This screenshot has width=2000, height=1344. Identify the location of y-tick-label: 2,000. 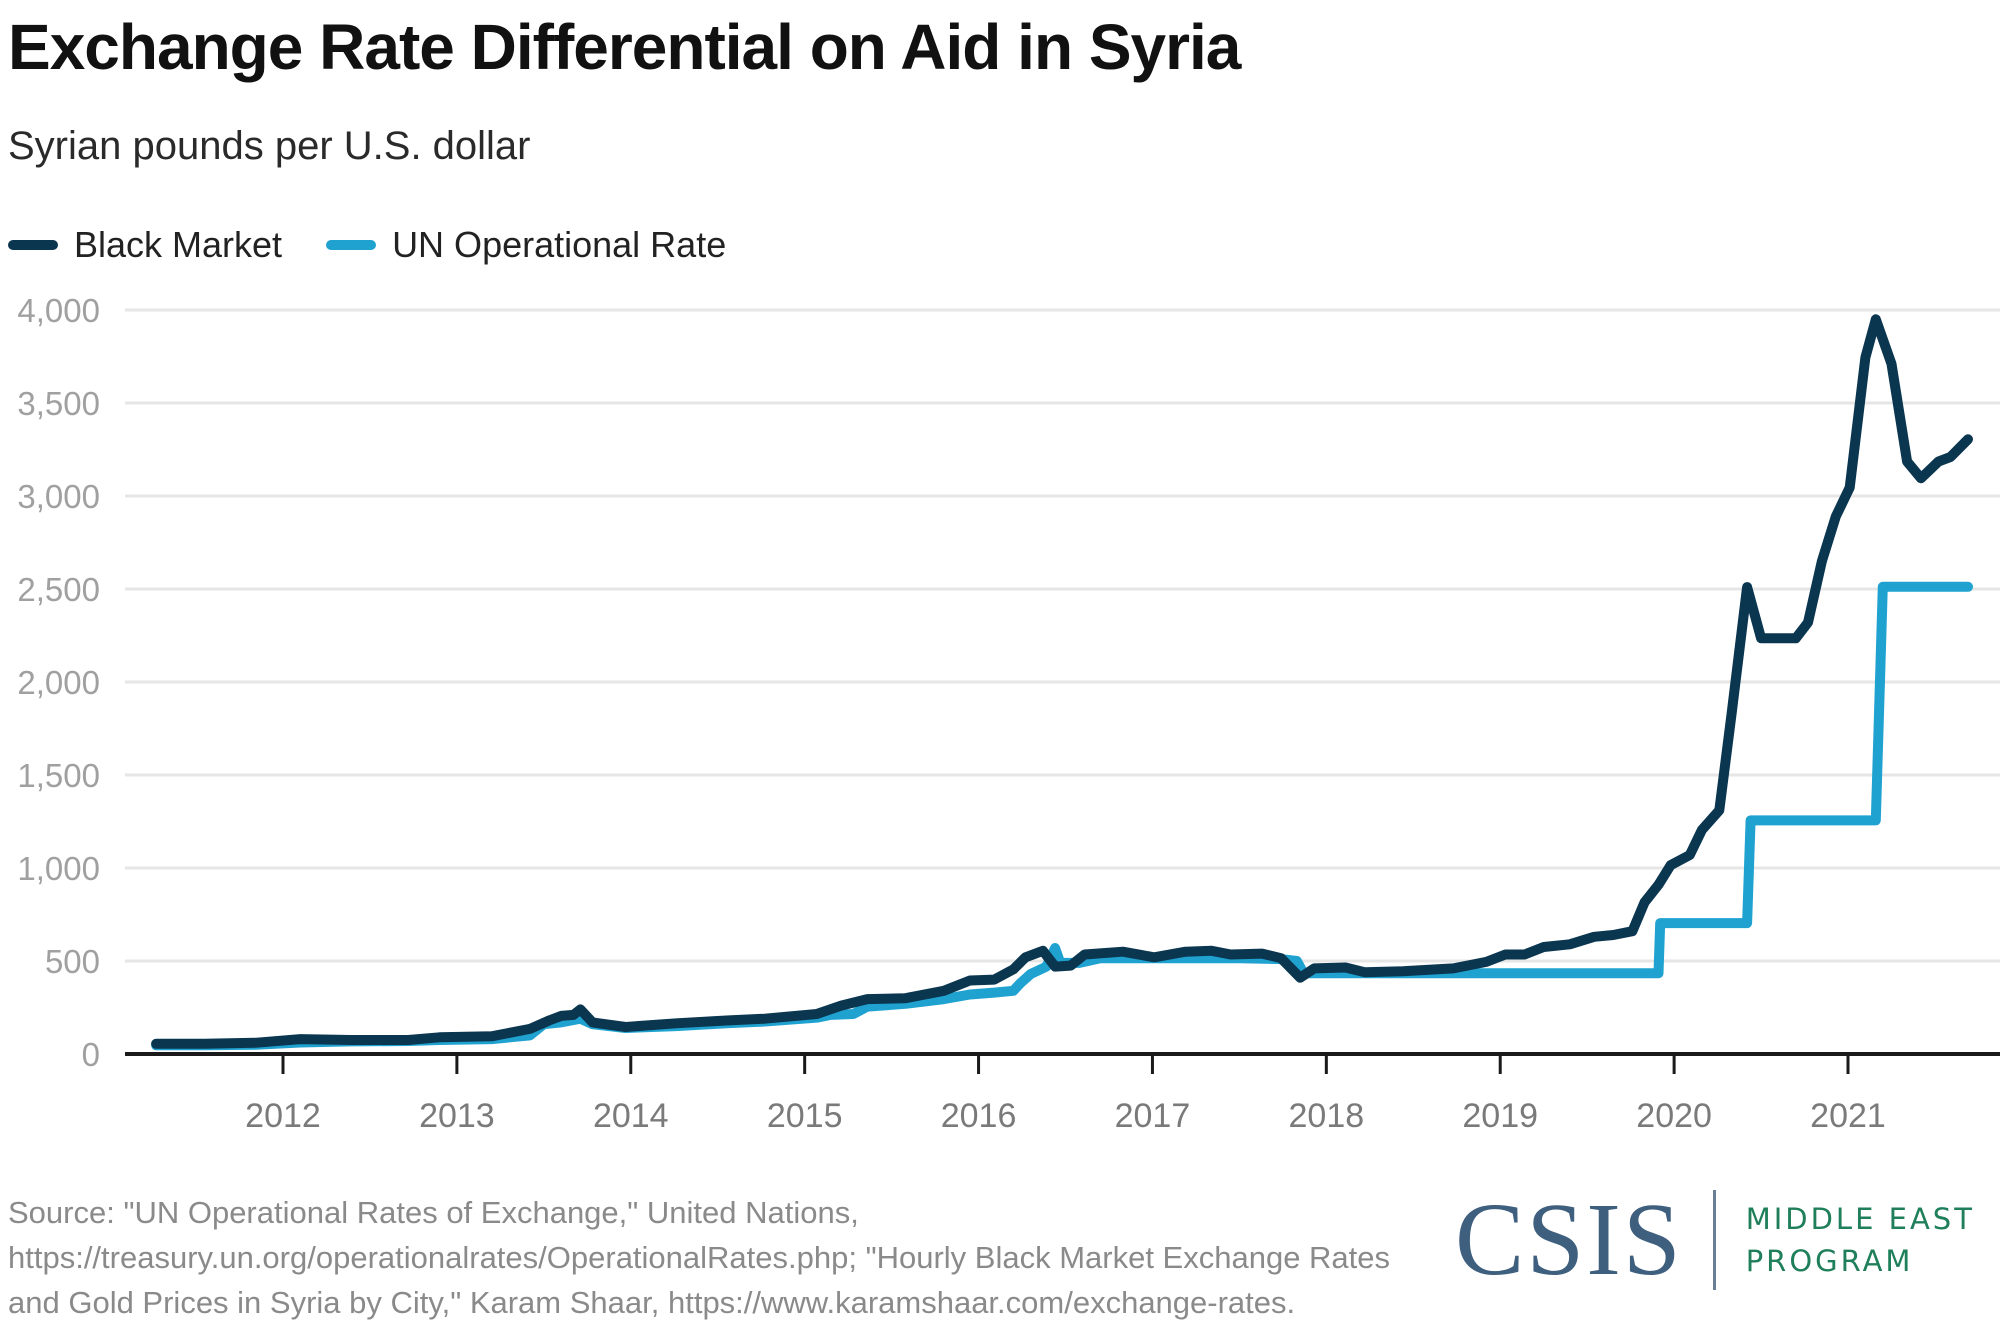
(58, 682).